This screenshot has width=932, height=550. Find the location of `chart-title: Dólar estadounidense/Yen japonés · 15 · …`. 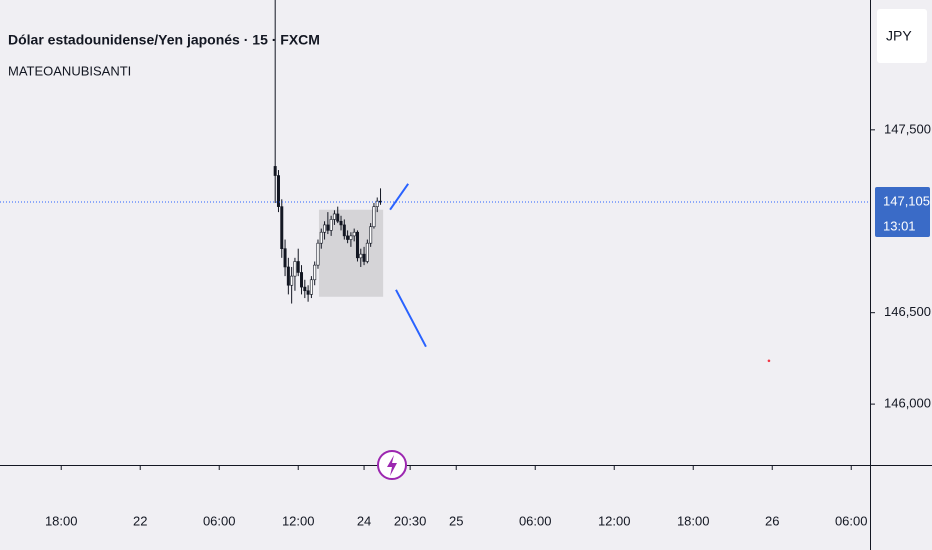

chart-title: Dólar estadounidense/Yen japonés · 15 · … is located at coordinates (164, 40).